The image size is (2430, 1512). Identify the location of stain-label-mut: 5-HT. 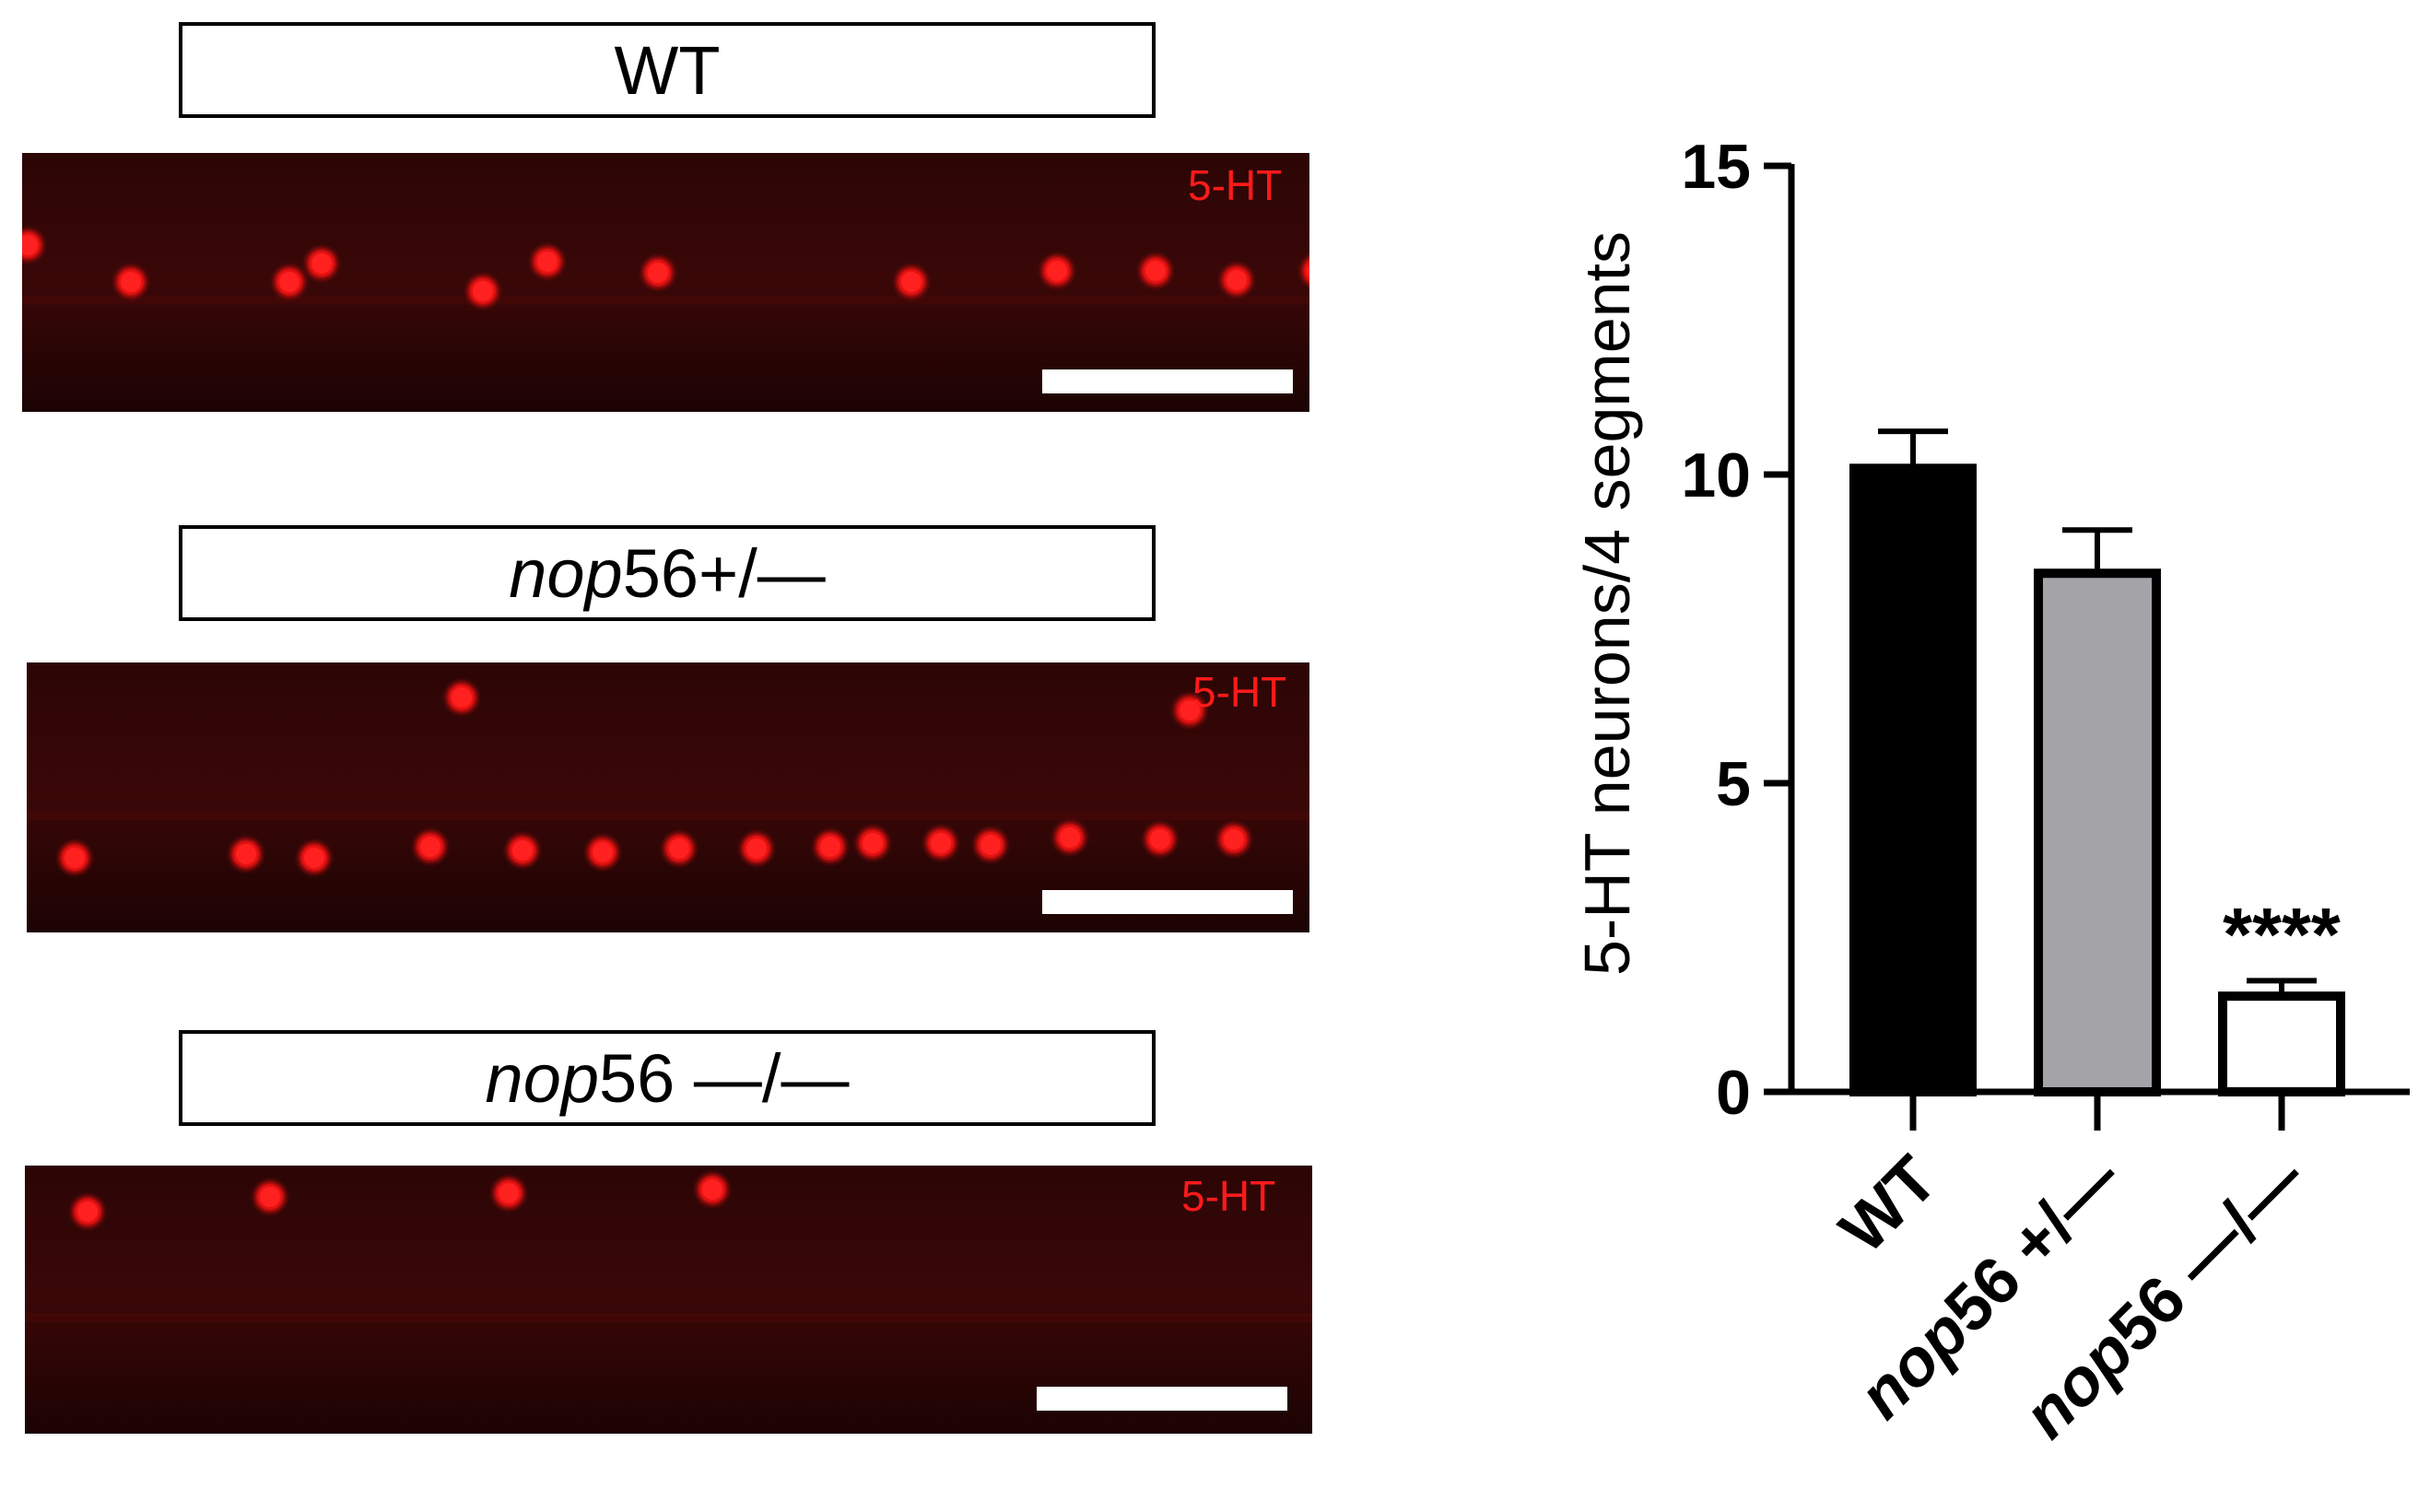
(1229, 1196).